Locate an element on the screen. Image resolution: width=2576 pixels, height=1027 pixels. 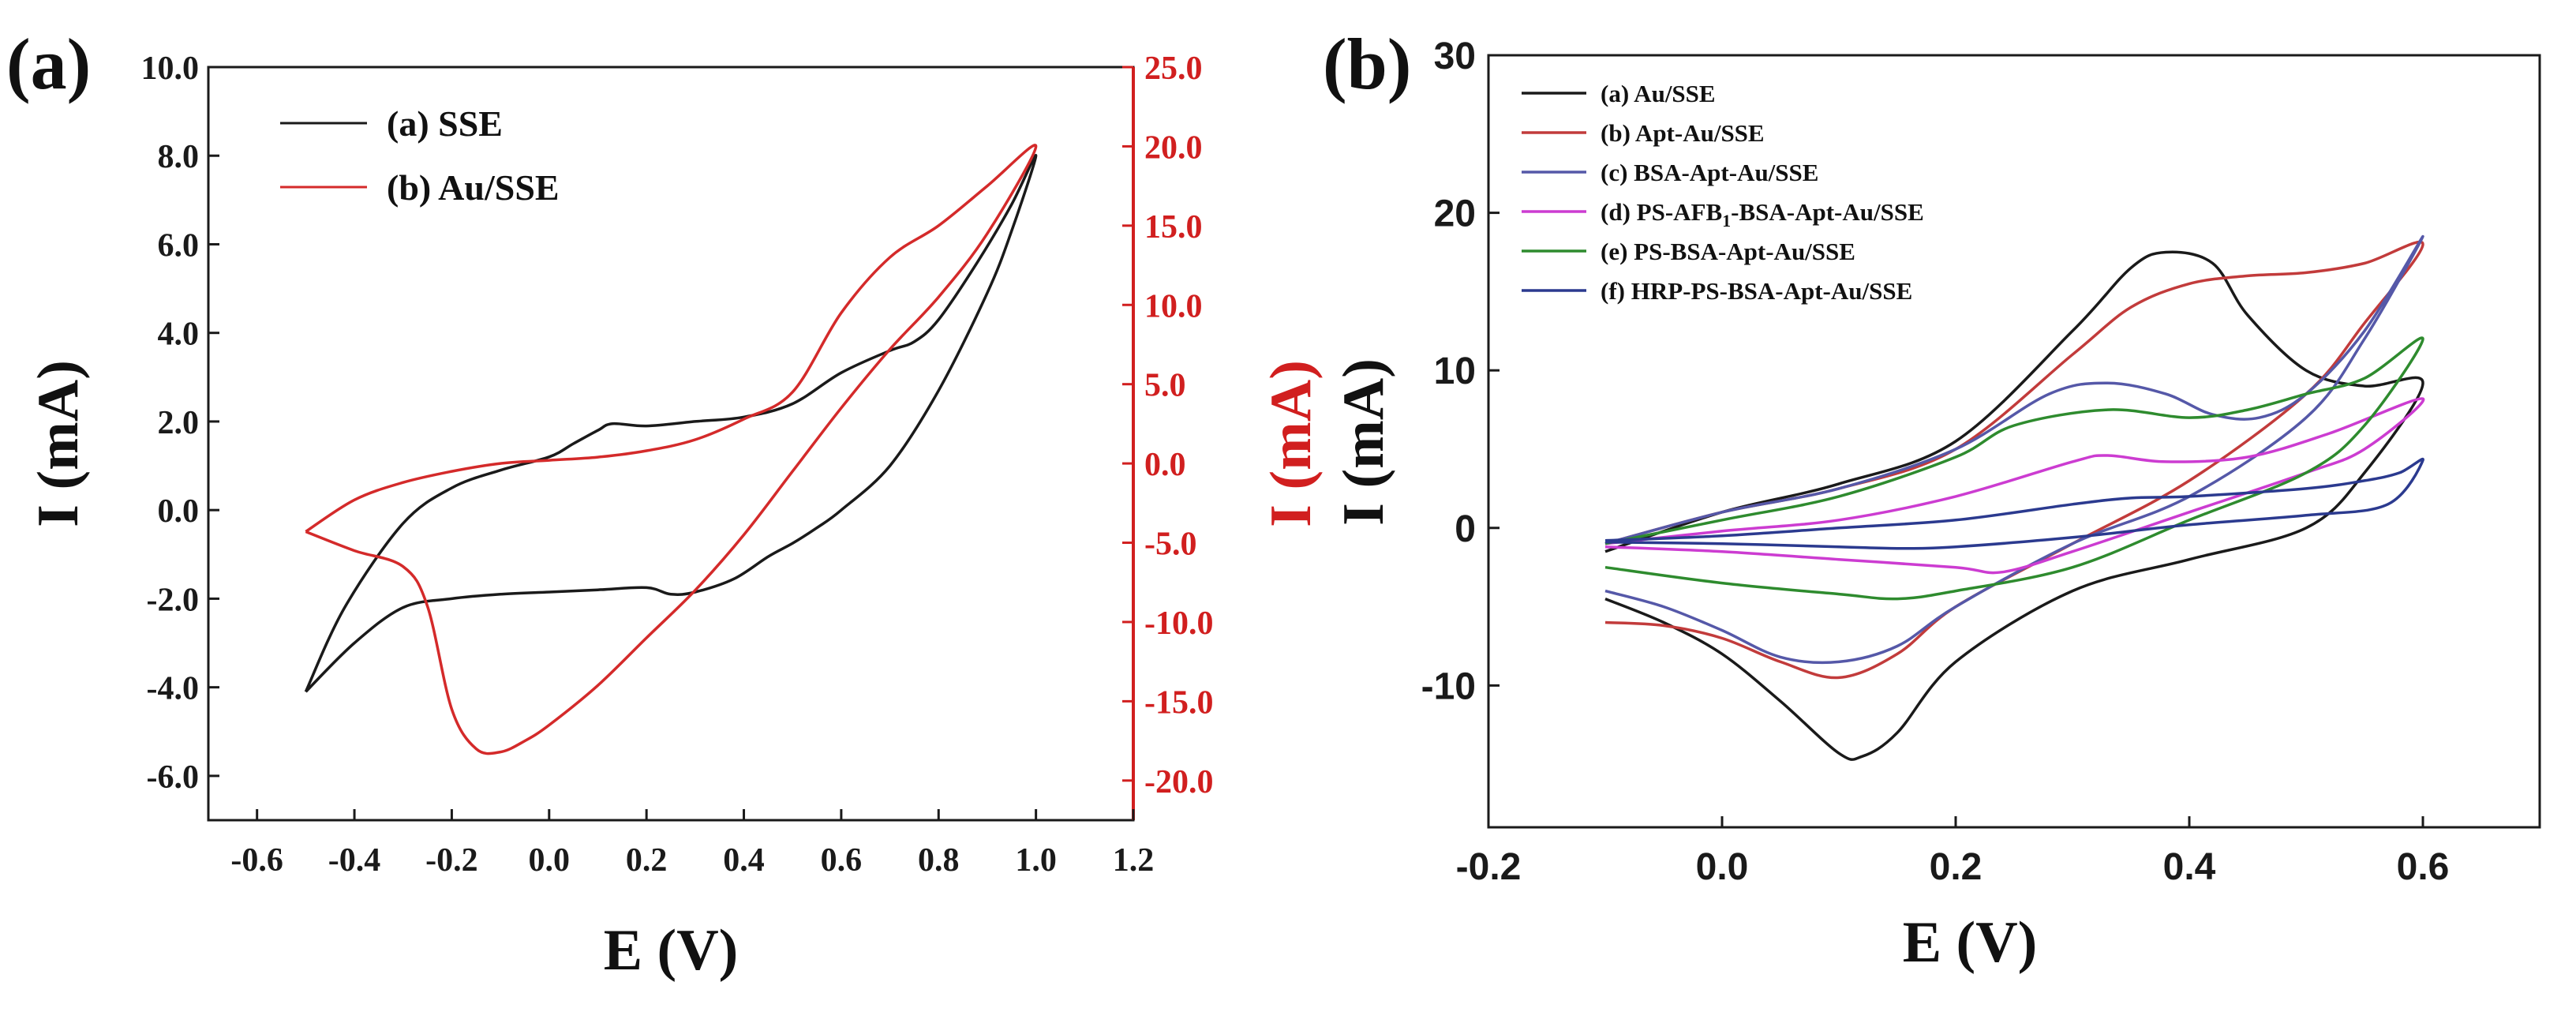
legend-b-label-part: -BSA-Apt-Au/SSE is located at coordinates (1827, 212).